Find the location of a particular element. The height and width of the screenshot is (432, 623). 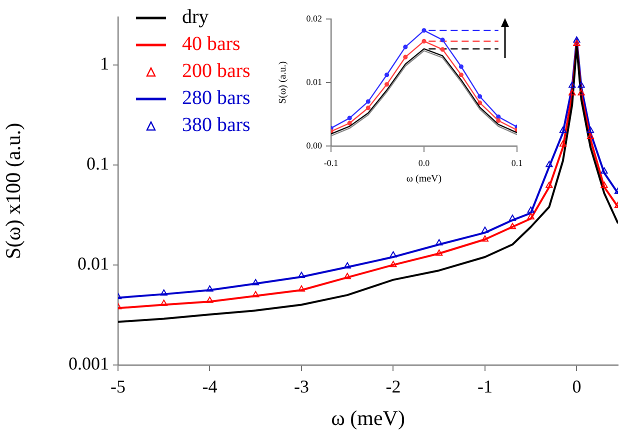

y-tick-label: 0.00 is located at coordinates (314, 145).